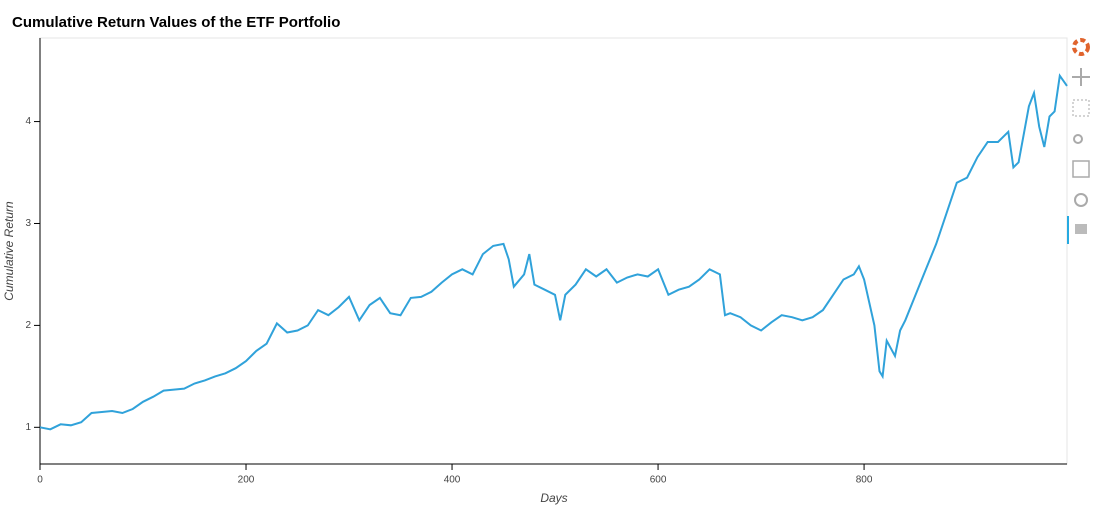 The width and height of the screenshot is (1112, 513). I want to click on wheel-zoom-tool, so click(1078, 139).